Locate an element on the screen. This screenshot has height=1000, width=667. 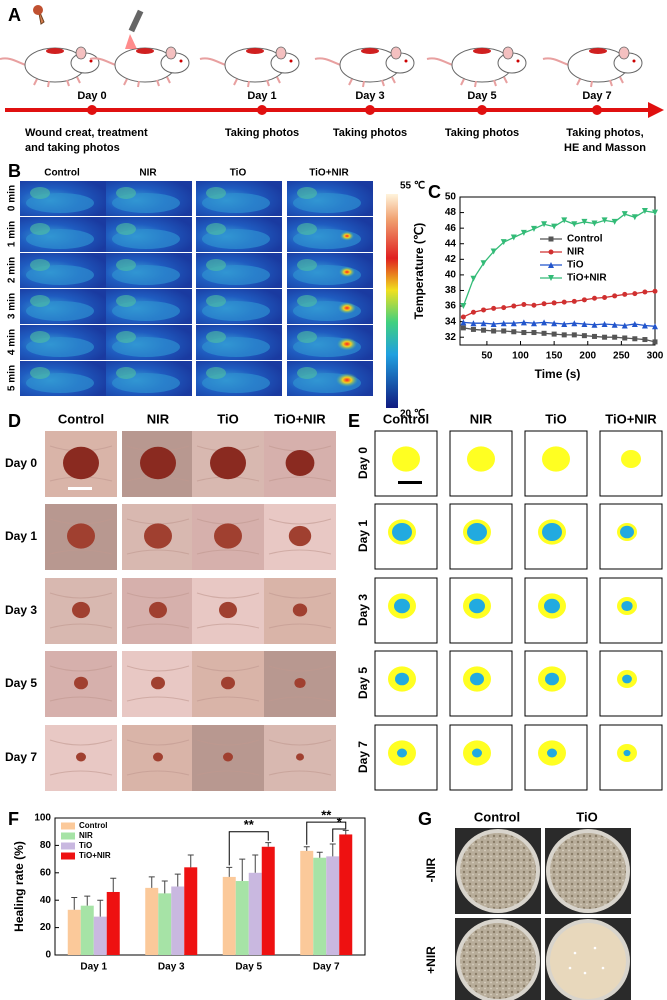
y-tick-label: 60 is located at coordinates (46, 872).